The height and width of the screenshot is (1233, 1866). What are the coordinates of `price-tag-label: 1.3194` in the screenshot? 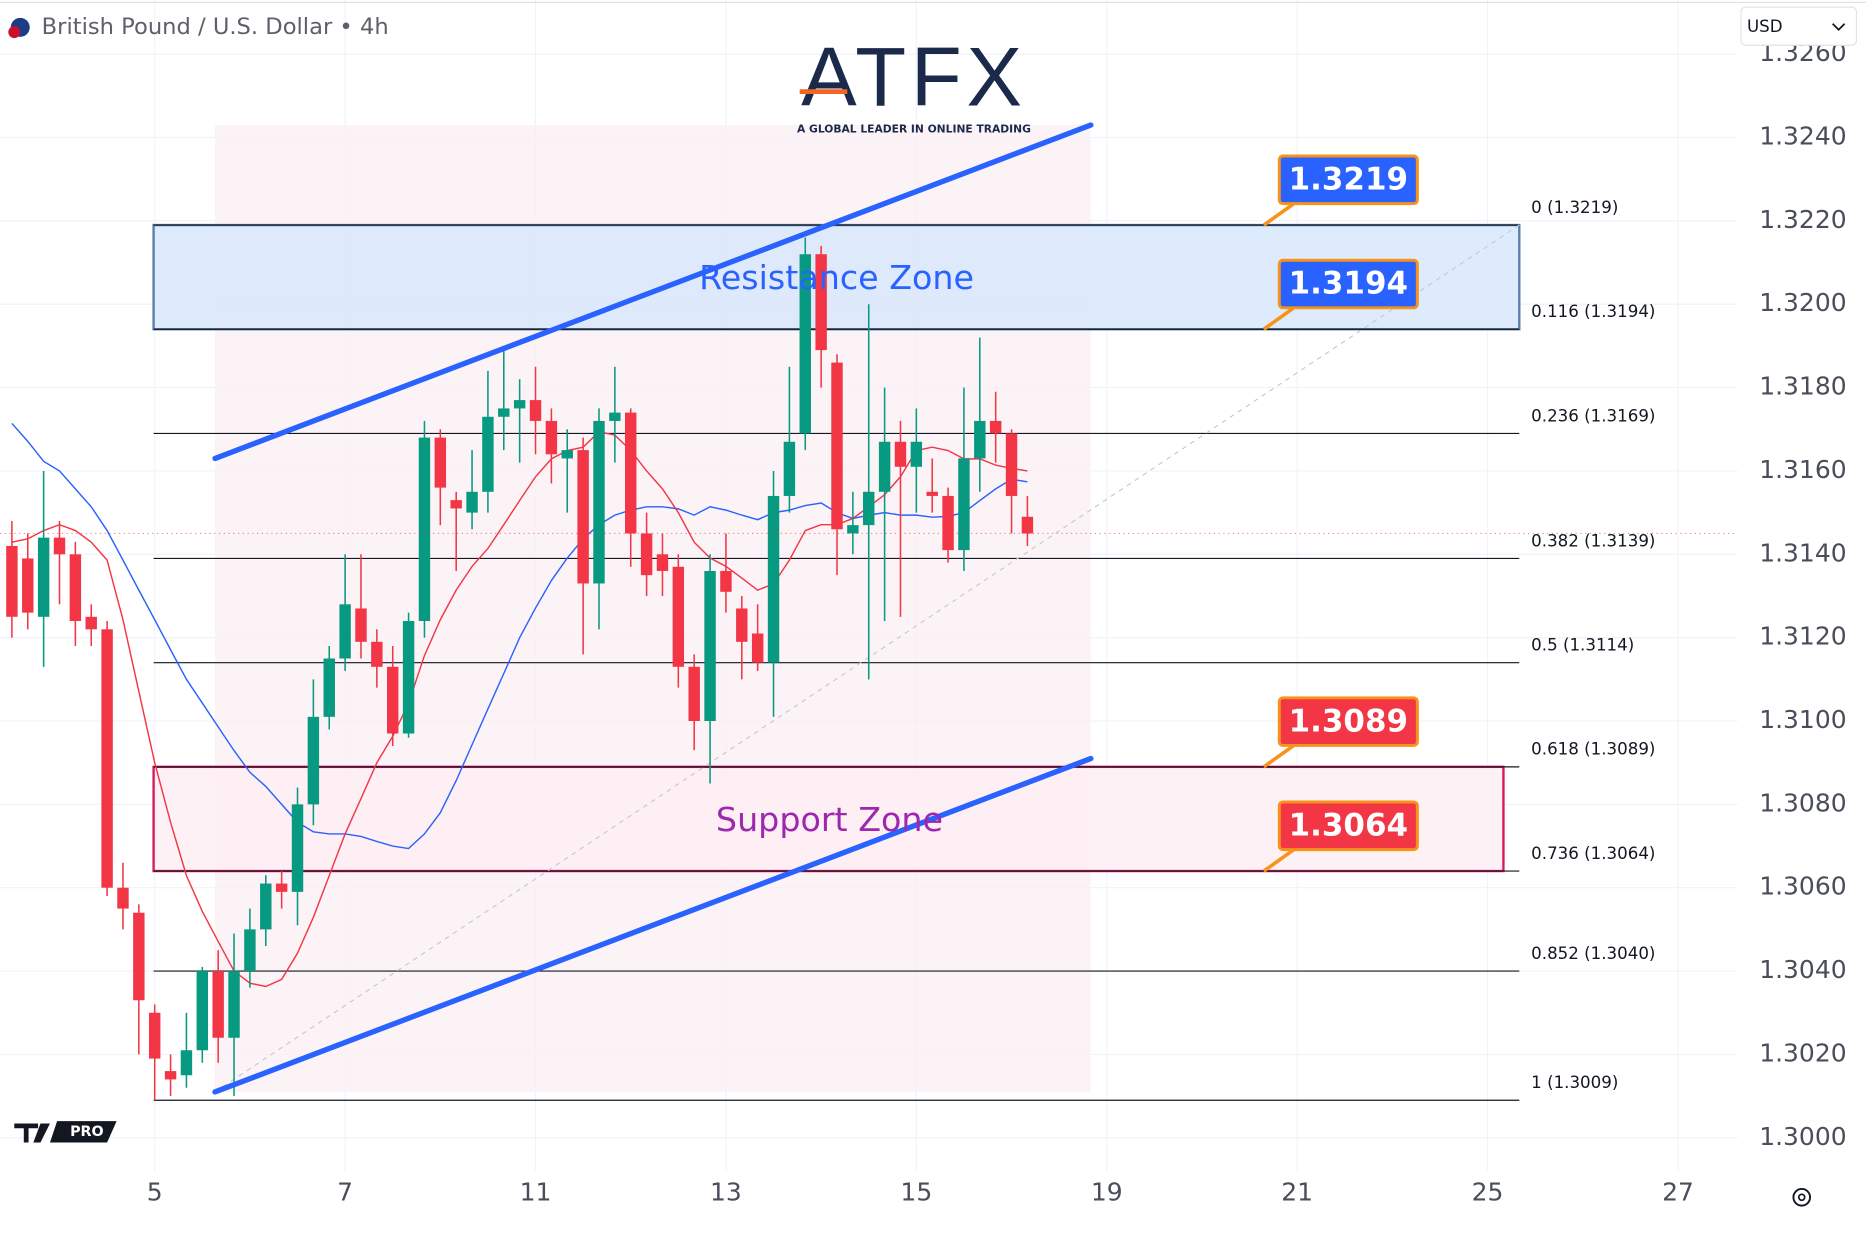 It's located at (1348, 284).